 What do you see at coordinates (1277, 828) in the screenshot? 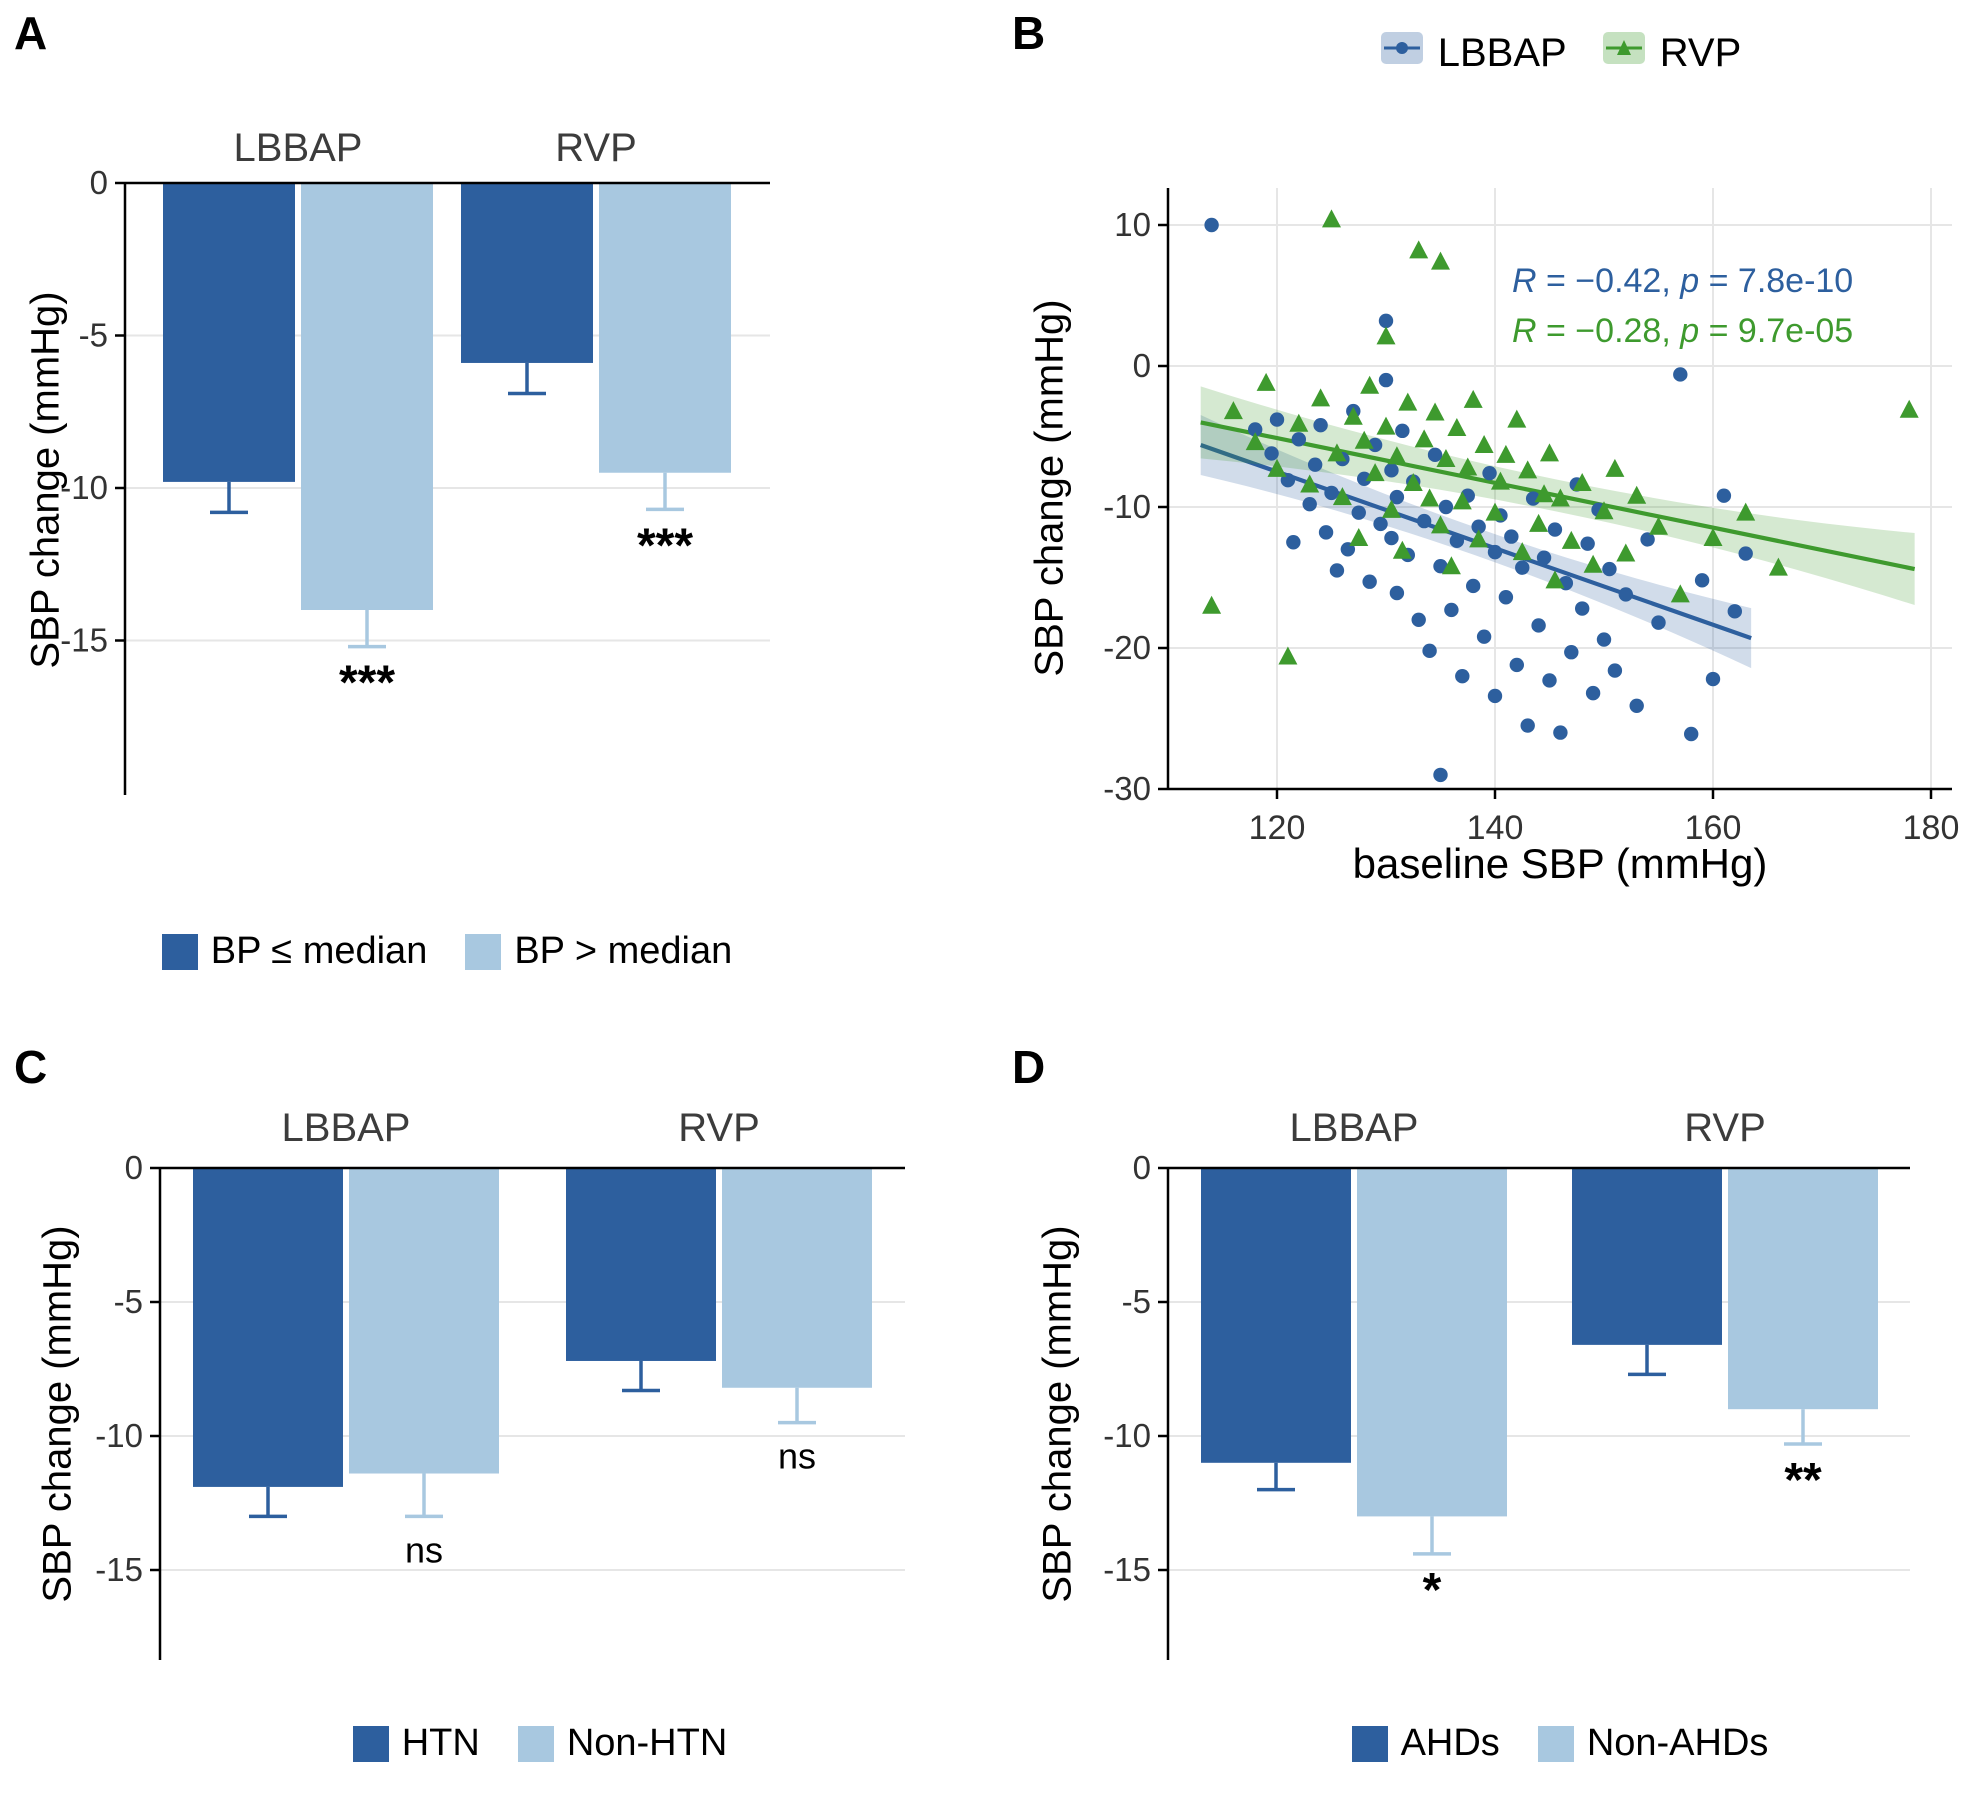
I see `x-tick-label: 120` at bounding box center [1277, 828].